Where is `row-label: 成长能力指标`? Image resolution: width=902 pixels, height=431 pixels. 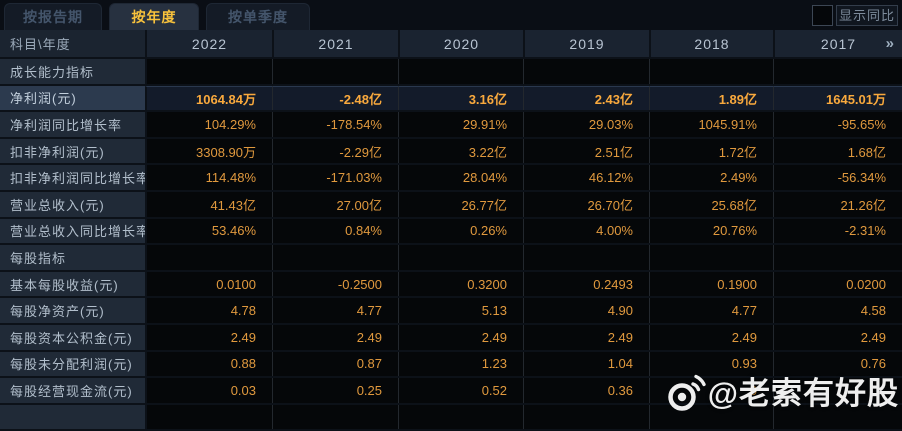
row-label: 成长能力指标 is located at coordinates (72, 71).